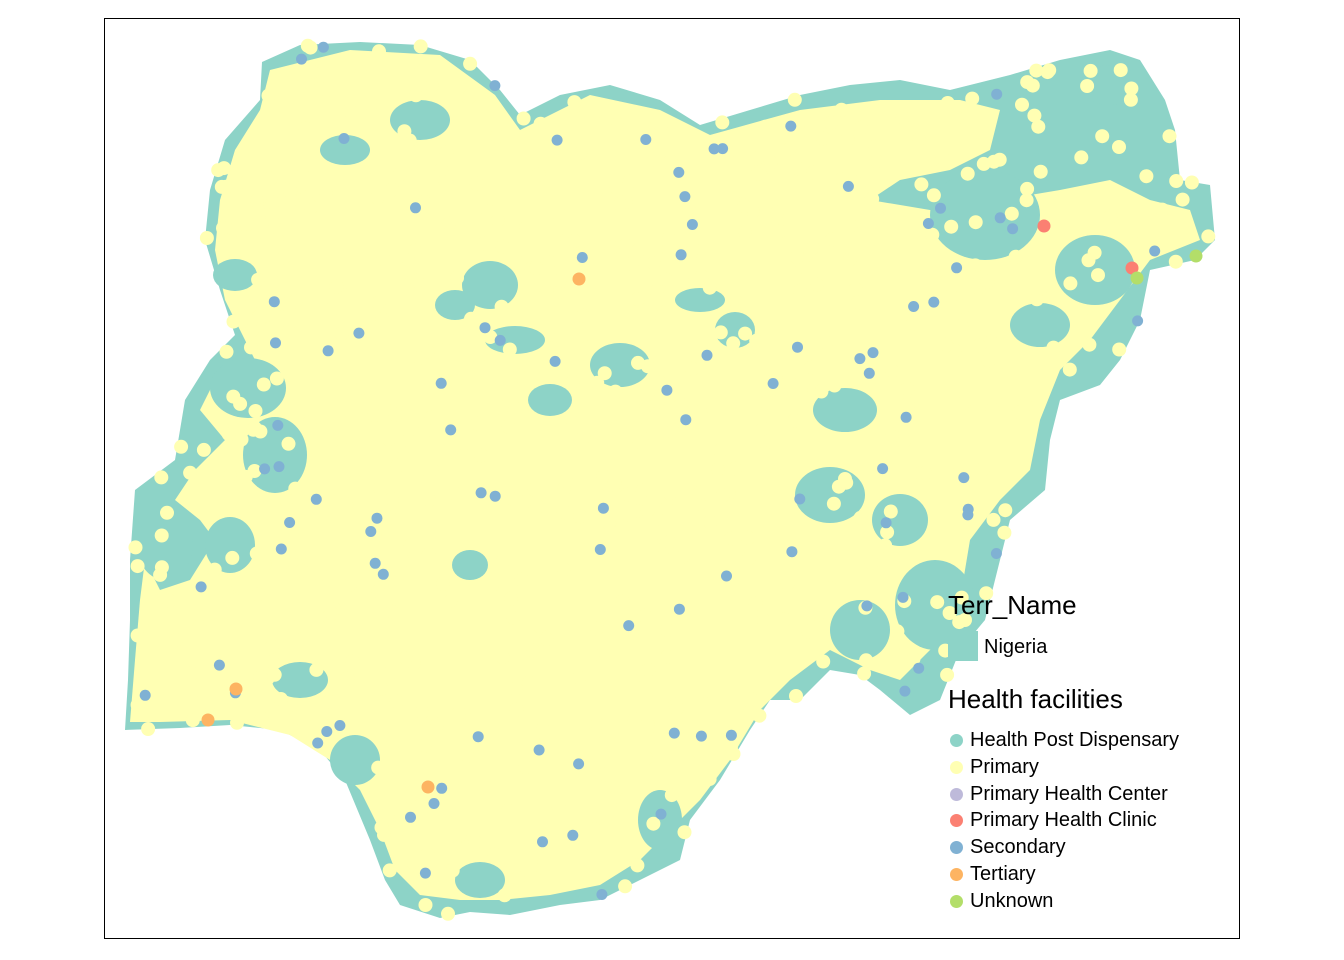  I want to click on facility-point-unknown, so click(1137, 278).